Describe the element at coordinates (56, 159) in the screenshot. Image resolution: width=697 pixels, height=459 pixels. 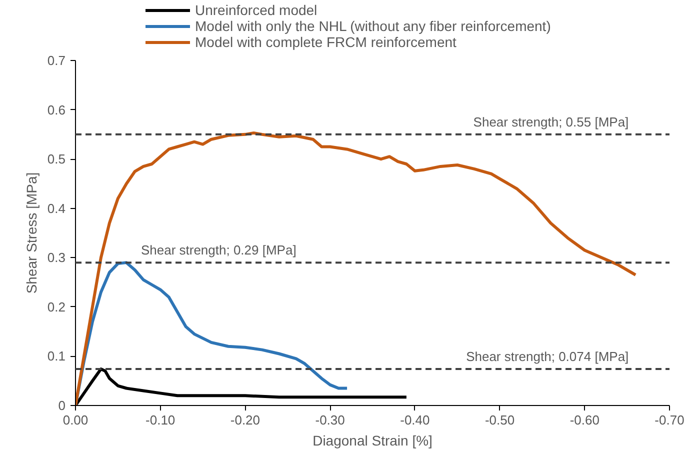
I see `y-tick-label: 0.5` at that location.